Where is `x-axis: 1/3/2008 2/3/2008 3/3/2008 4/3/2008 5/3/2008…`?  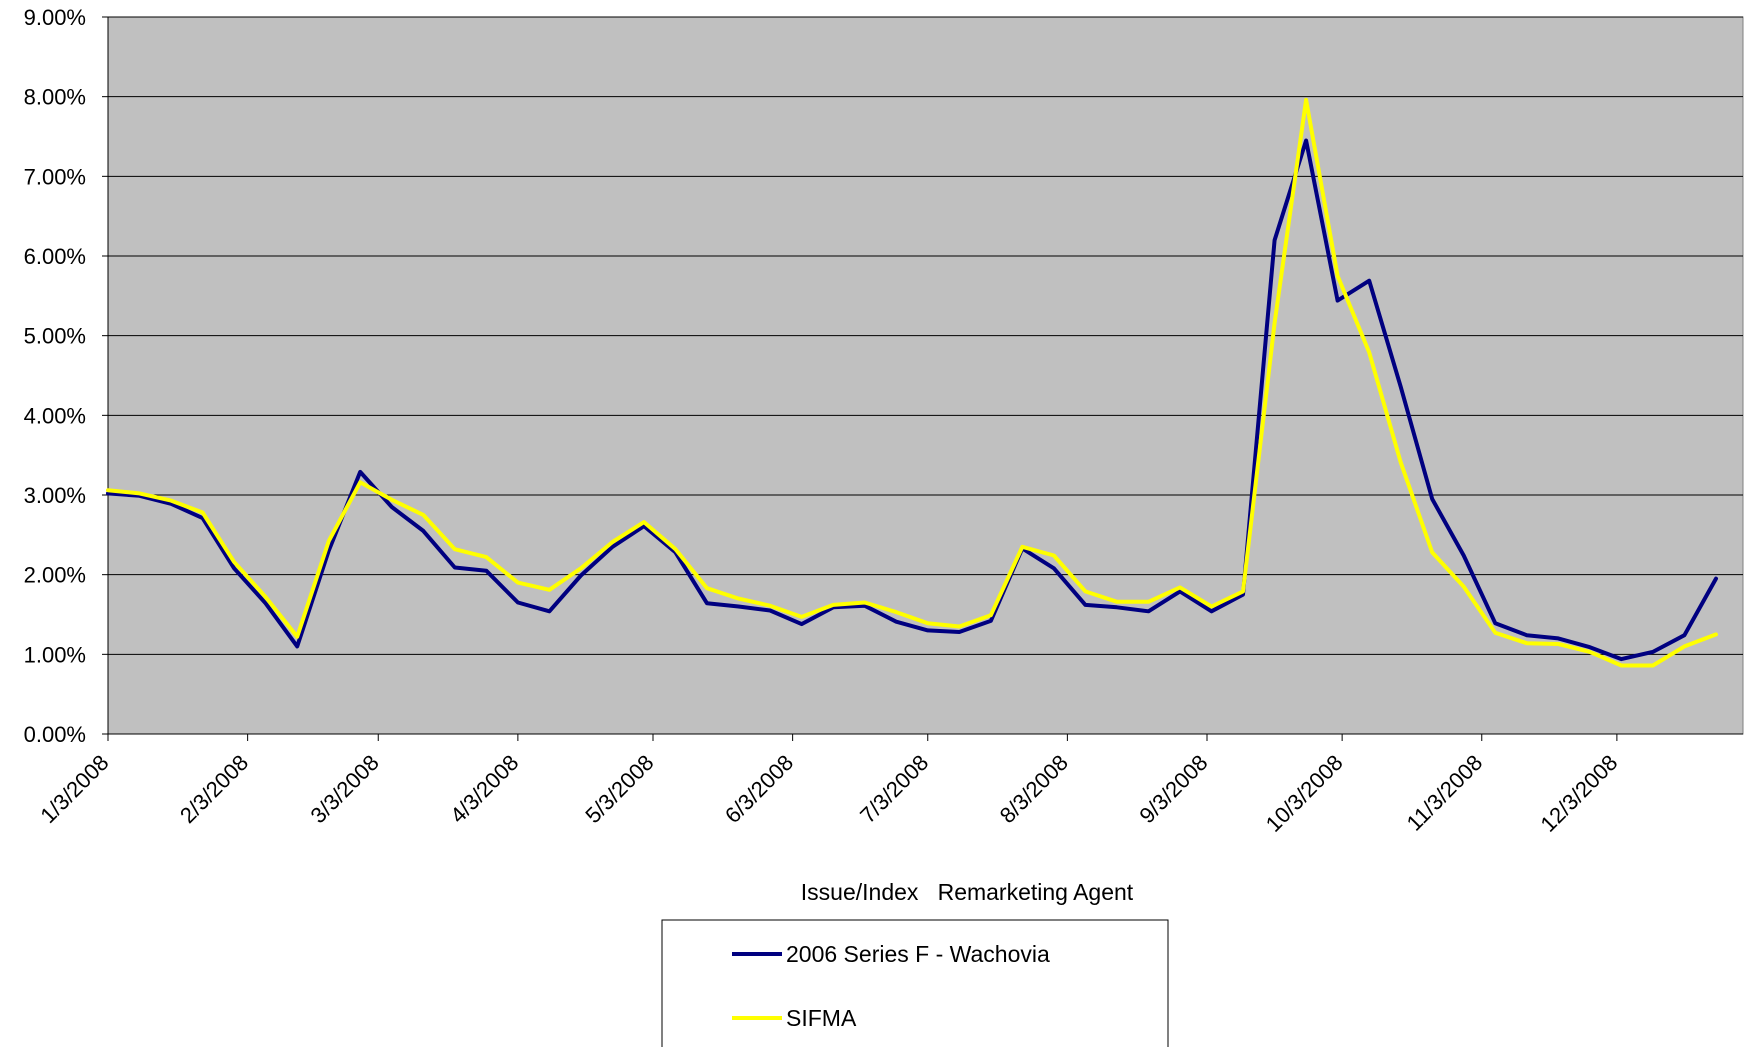 x-axis: 1/3/2008 2/3/2008 3/3/2008 4/3/2008 5/3/2008… is located at coordinates (889, 785).